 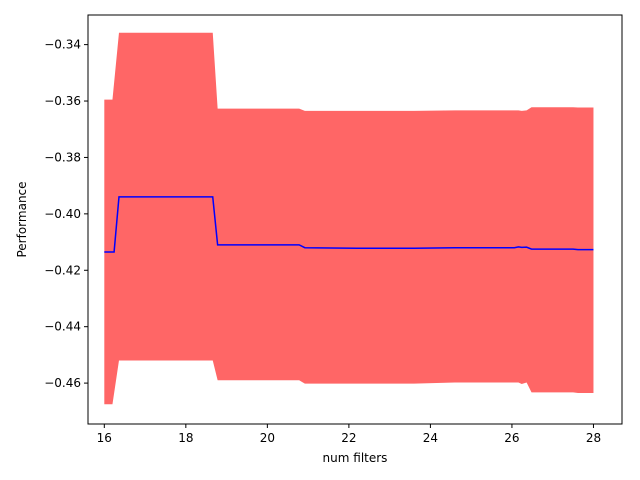 I want to click on x-tick-label: 28, so click(x=593, y=438).